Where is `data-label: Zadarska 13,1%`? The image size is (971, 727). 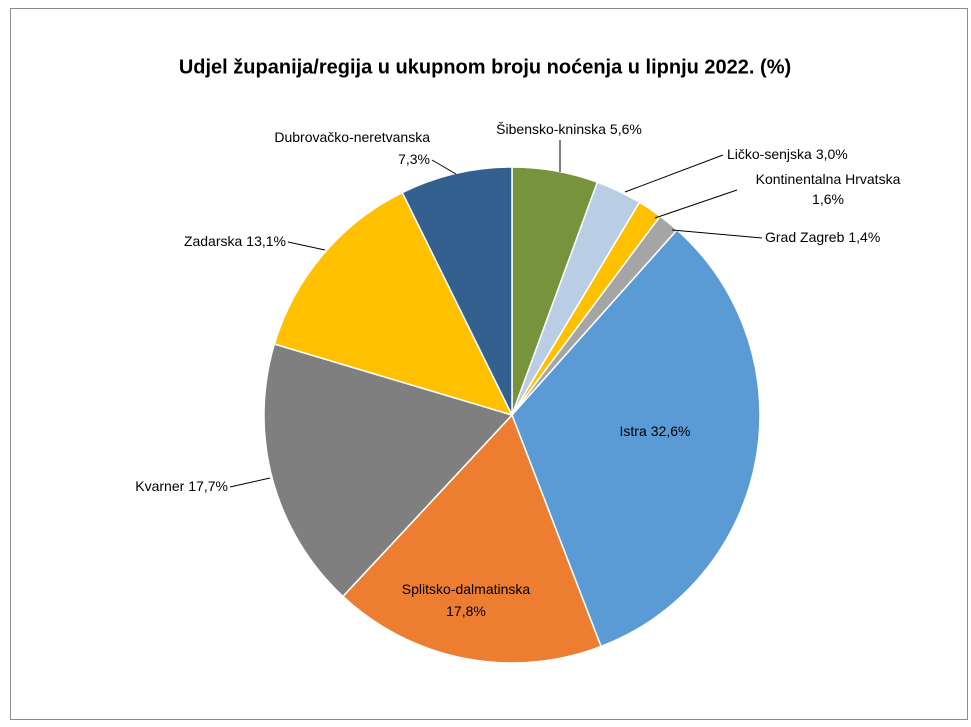 data-label: Zadarska 13,1% is located at coordinates (235, 241).